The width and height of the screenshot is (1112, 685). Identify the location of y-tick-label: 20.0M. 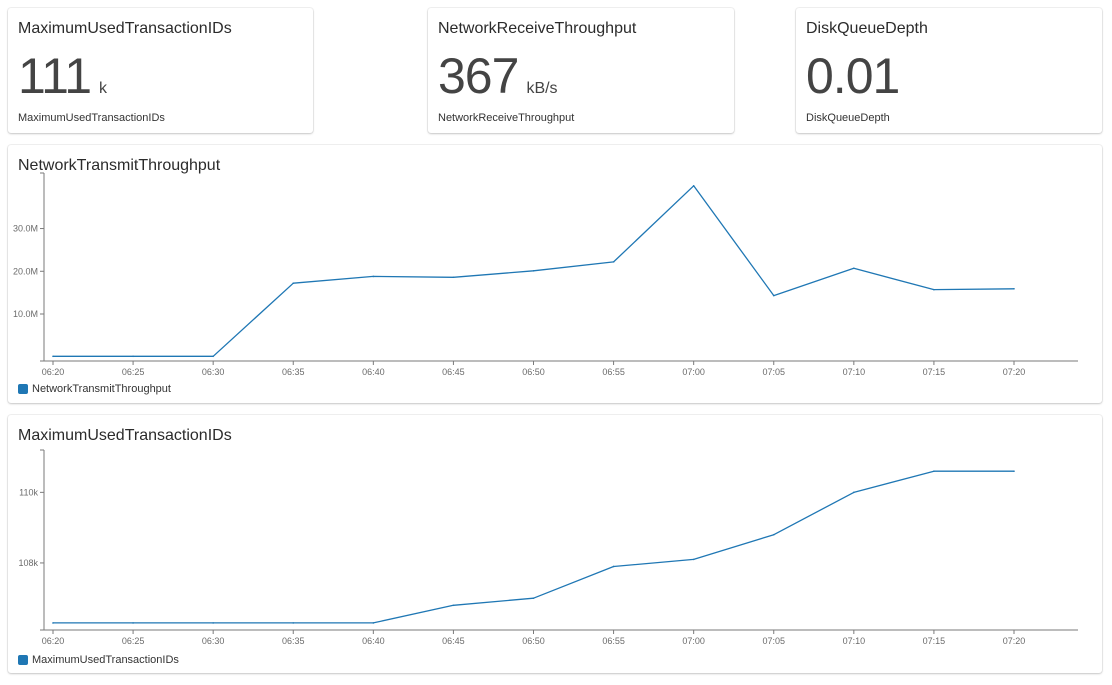
(25, 271).